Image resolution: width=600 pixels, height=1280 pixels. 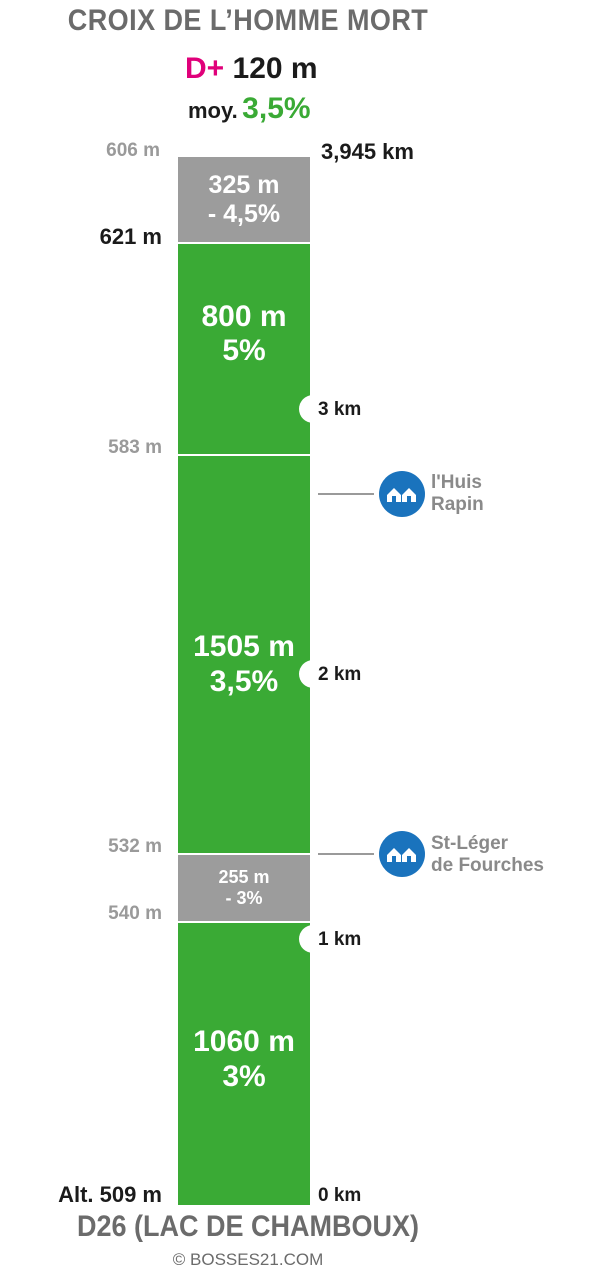 I want to click on village-name-line: Rapin, so click(x=457, y=504).